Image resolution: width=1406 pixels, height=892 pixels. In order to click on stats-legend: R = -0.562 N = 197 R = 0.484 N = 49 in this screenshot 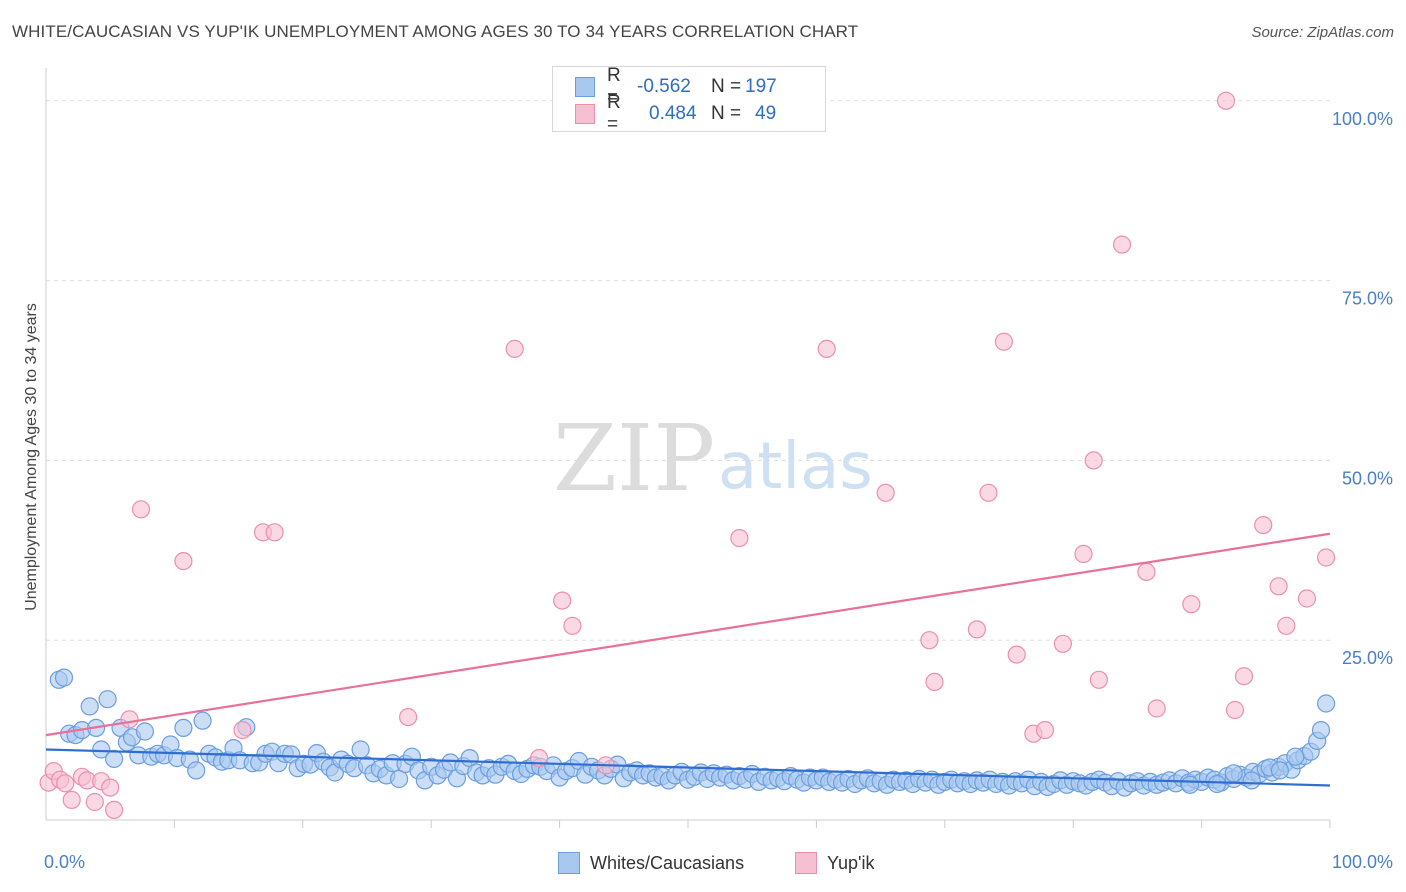, I will do `click(689, 100)`.